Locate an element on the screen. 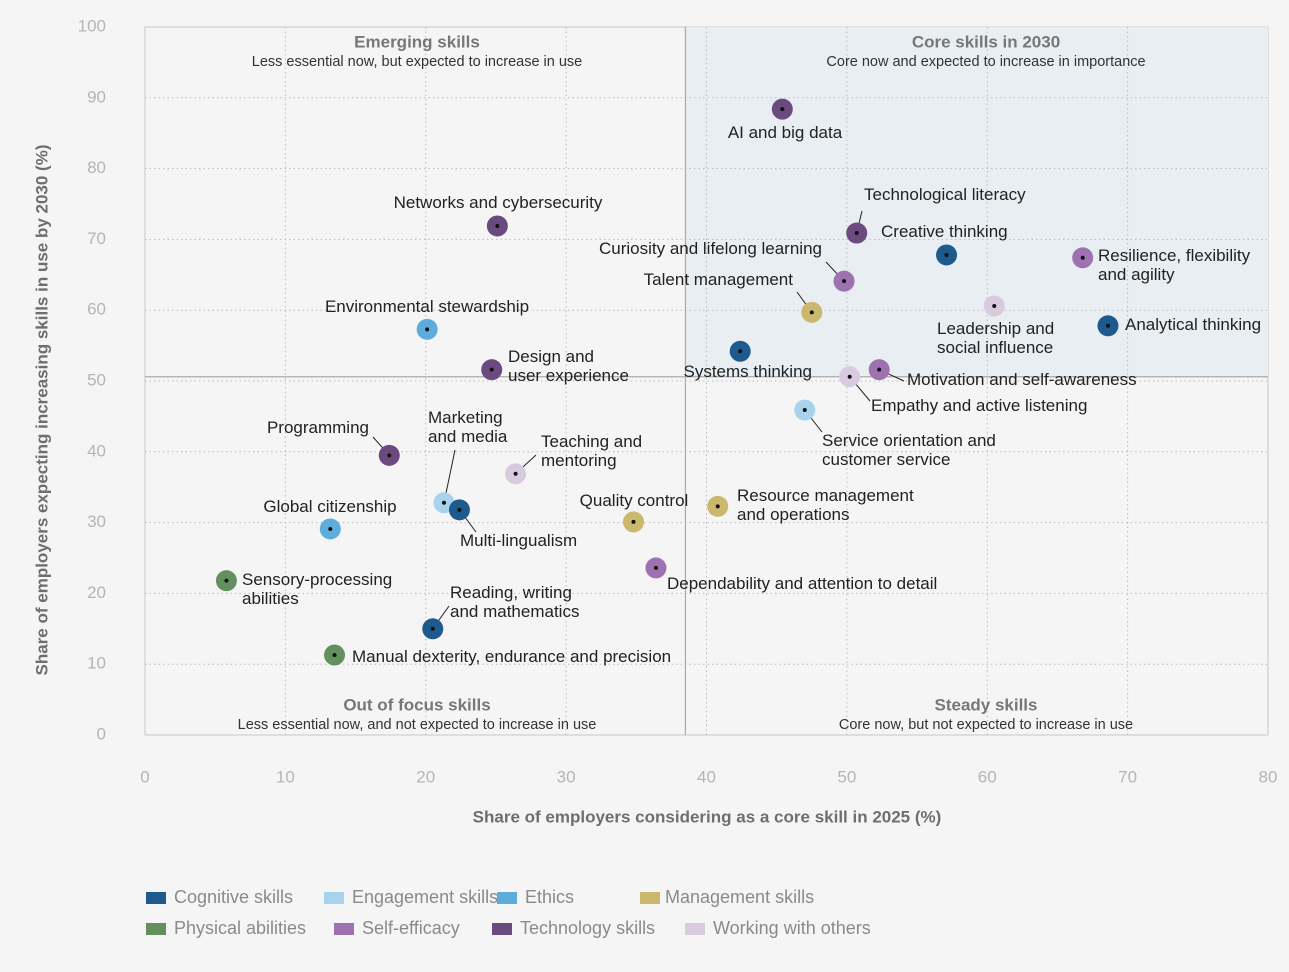 The width and height of the screenshot is (1289, 972). point-label-line: Talent management is located at coordinates (719, 279).